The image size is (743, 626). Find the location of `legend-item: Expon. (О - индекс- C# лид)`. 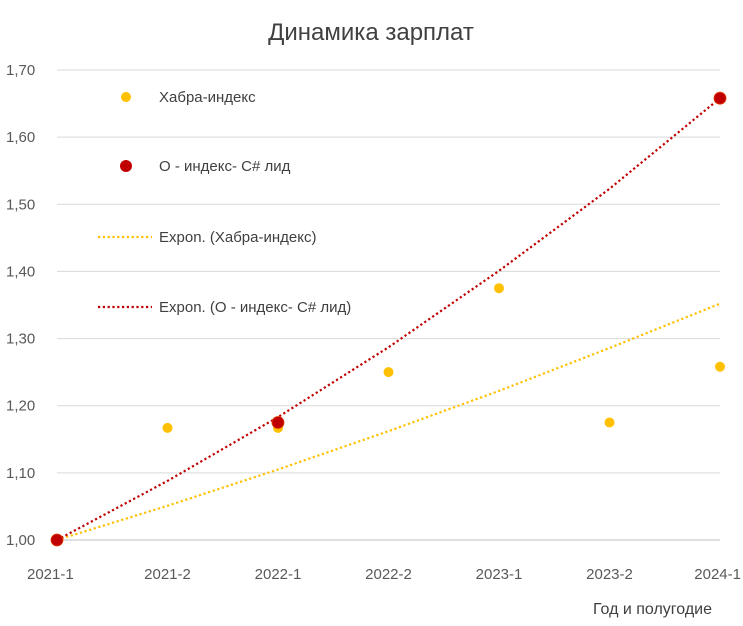

legend-item: Expon. (О - индекс- C# лид) is located at coordinates (224, 307).